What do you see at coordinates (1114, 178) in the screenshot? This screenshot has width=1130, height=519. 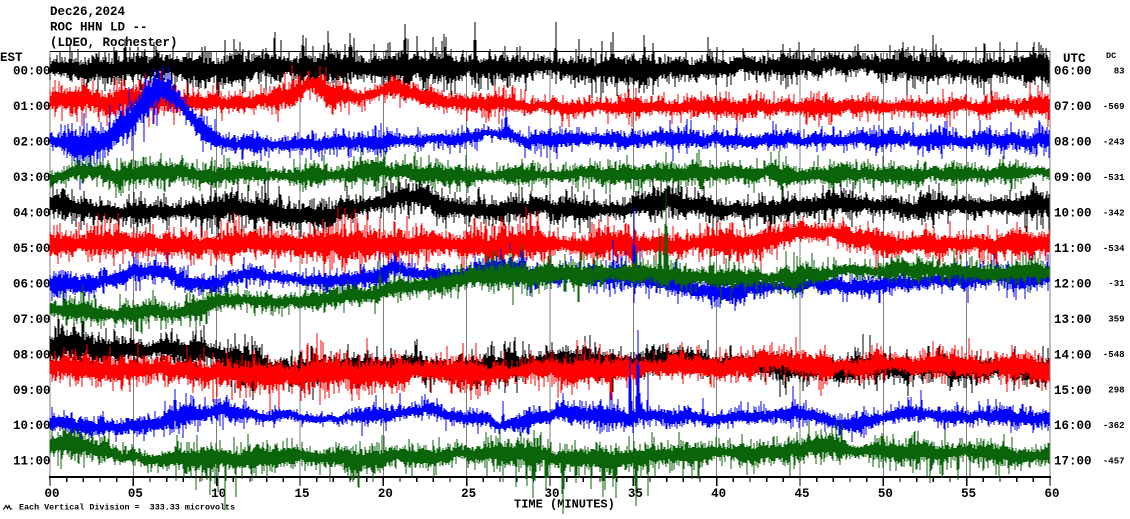 I see `svg-text: -531` at bounding box center [1114, 178].